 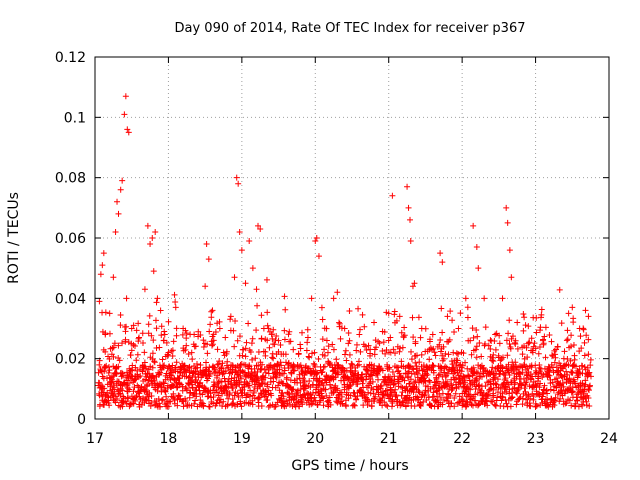 What do you see at coordinates (70, 179) in the screenshot?
I see `y-tick-label: 0.08` at bounding box center [70, 179].